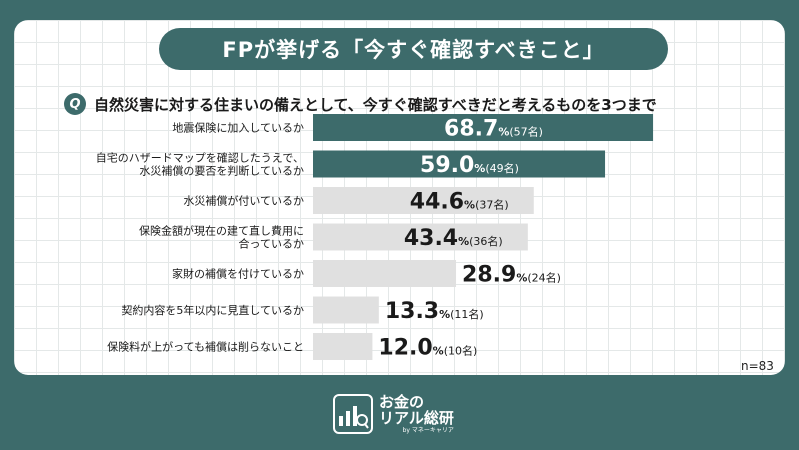 The image size is (799, 450). I want to click on brand-line1: お金の, so click(402, 401).